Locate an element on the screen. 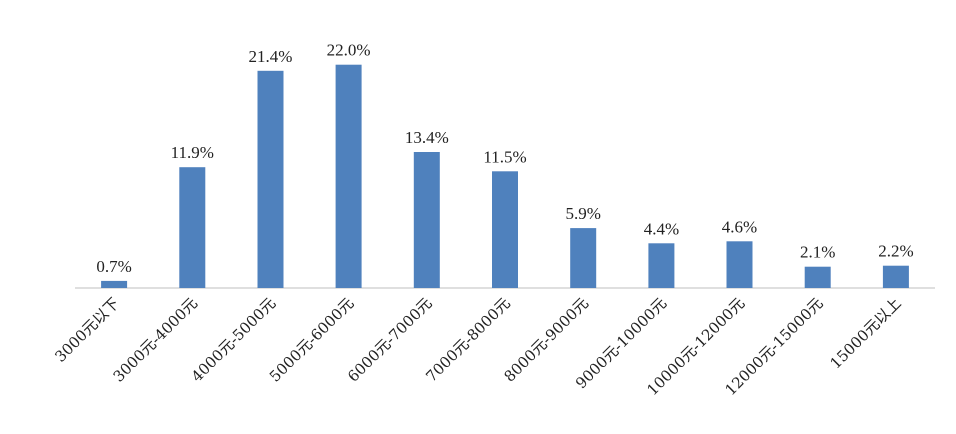 The image size is (956, 434). category-tick-label-3: 5000元-6000元 is located at coordinates (312, 340).